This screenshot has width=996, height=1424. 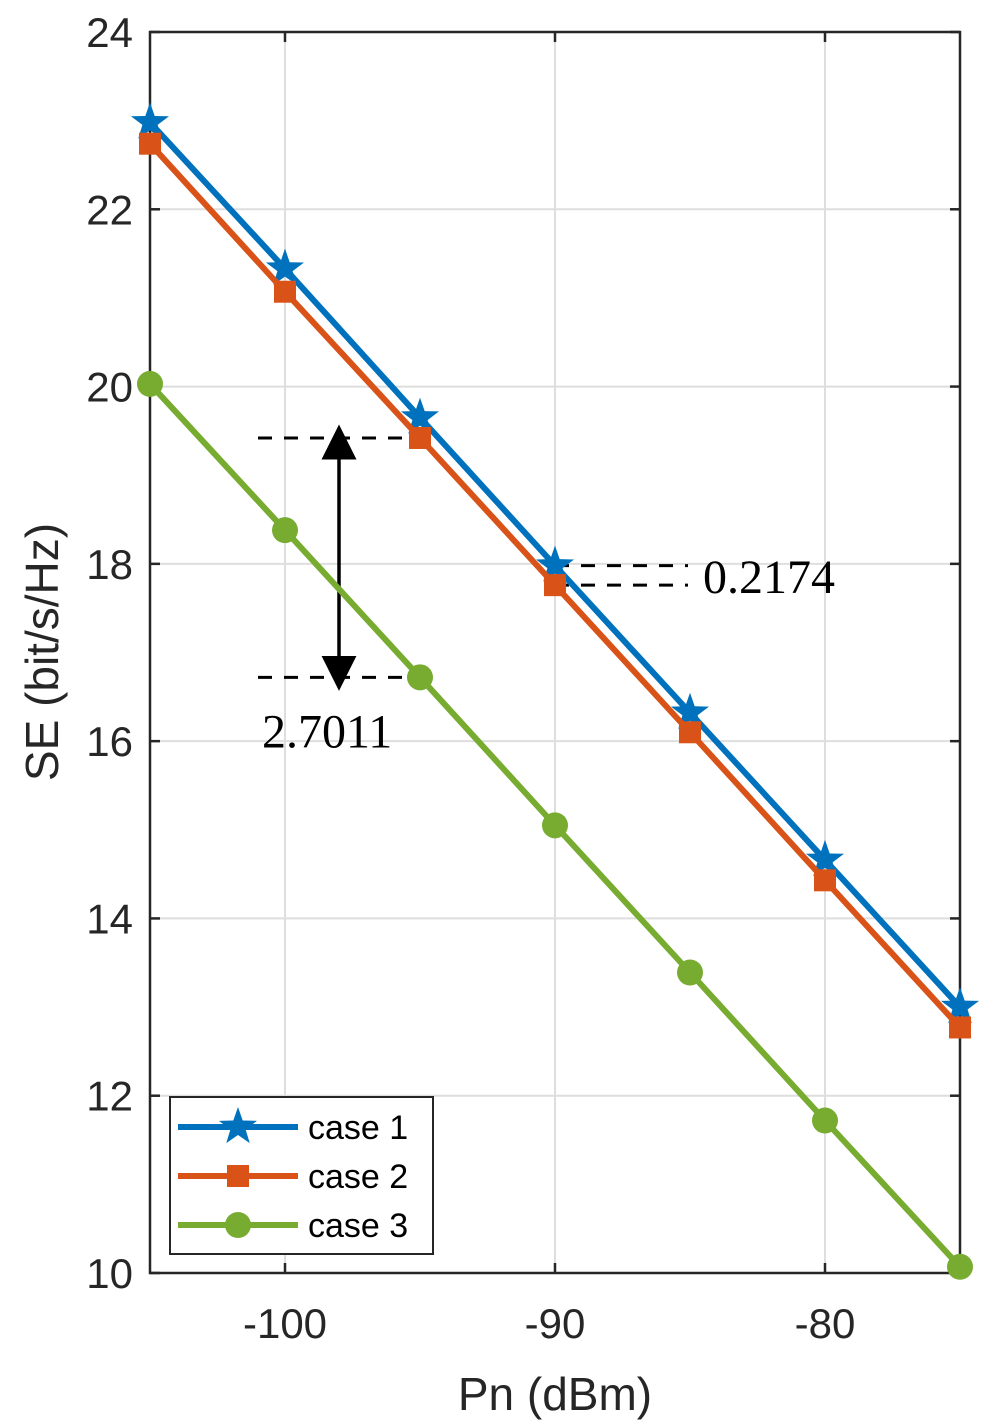 I want to click on annotation-label: 0.2174, so click(x=769, y=577).